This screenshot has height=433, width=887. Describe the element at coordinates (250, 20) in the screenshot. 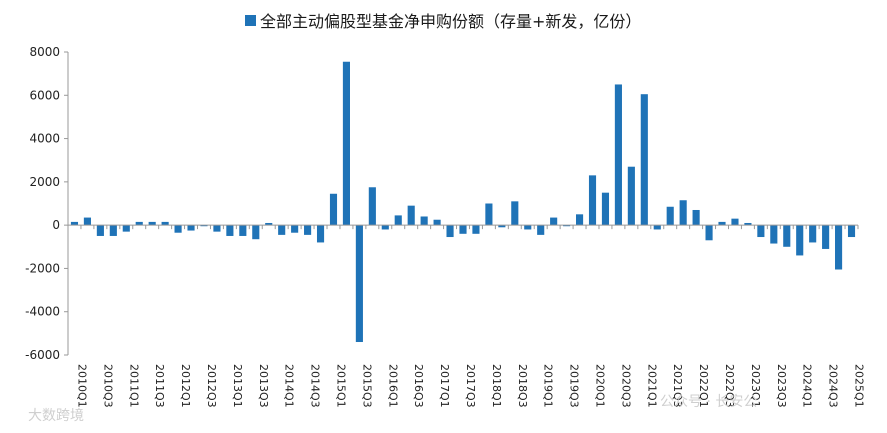

I see `legend-swatch` at that location.